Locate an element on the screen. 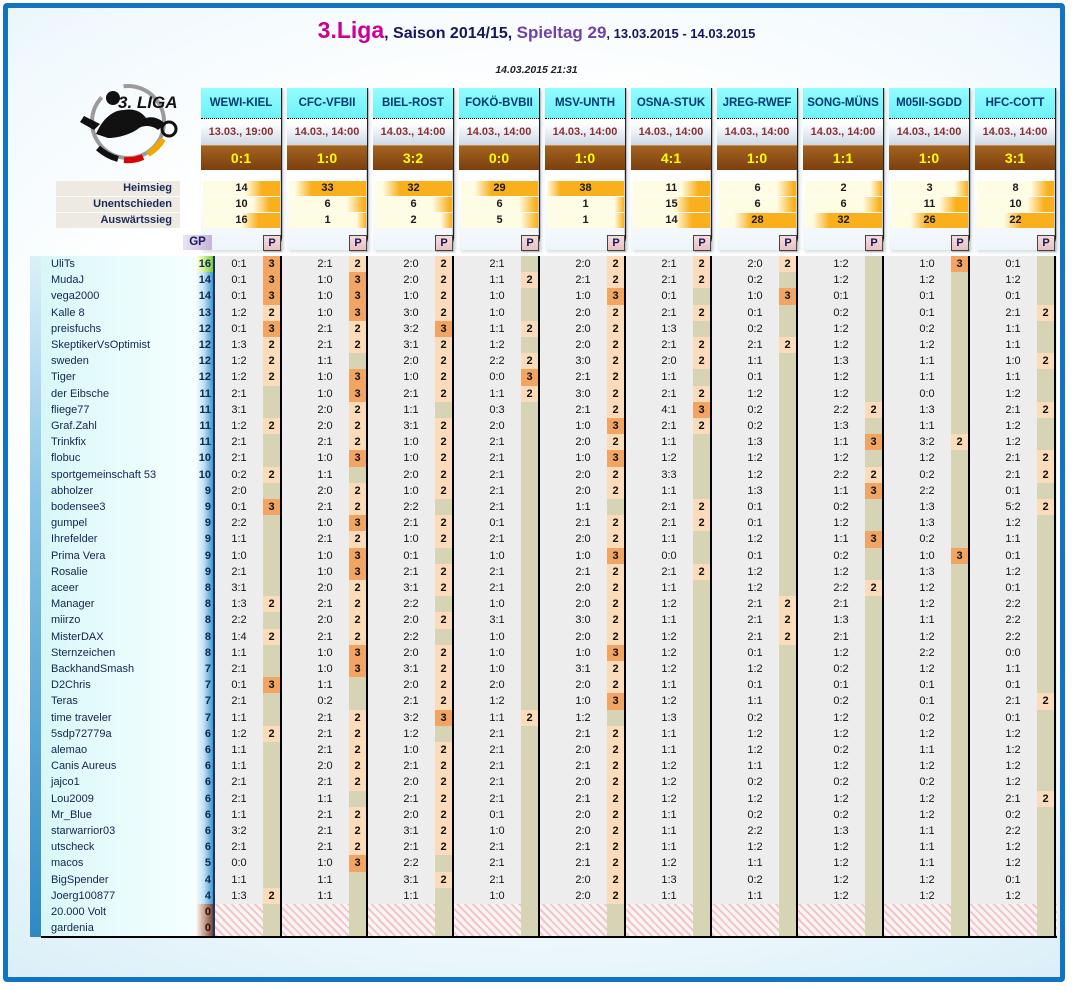 The image size is (1073, 990). liga-logo: 3. LIGA is located at coordinates (132, 123).